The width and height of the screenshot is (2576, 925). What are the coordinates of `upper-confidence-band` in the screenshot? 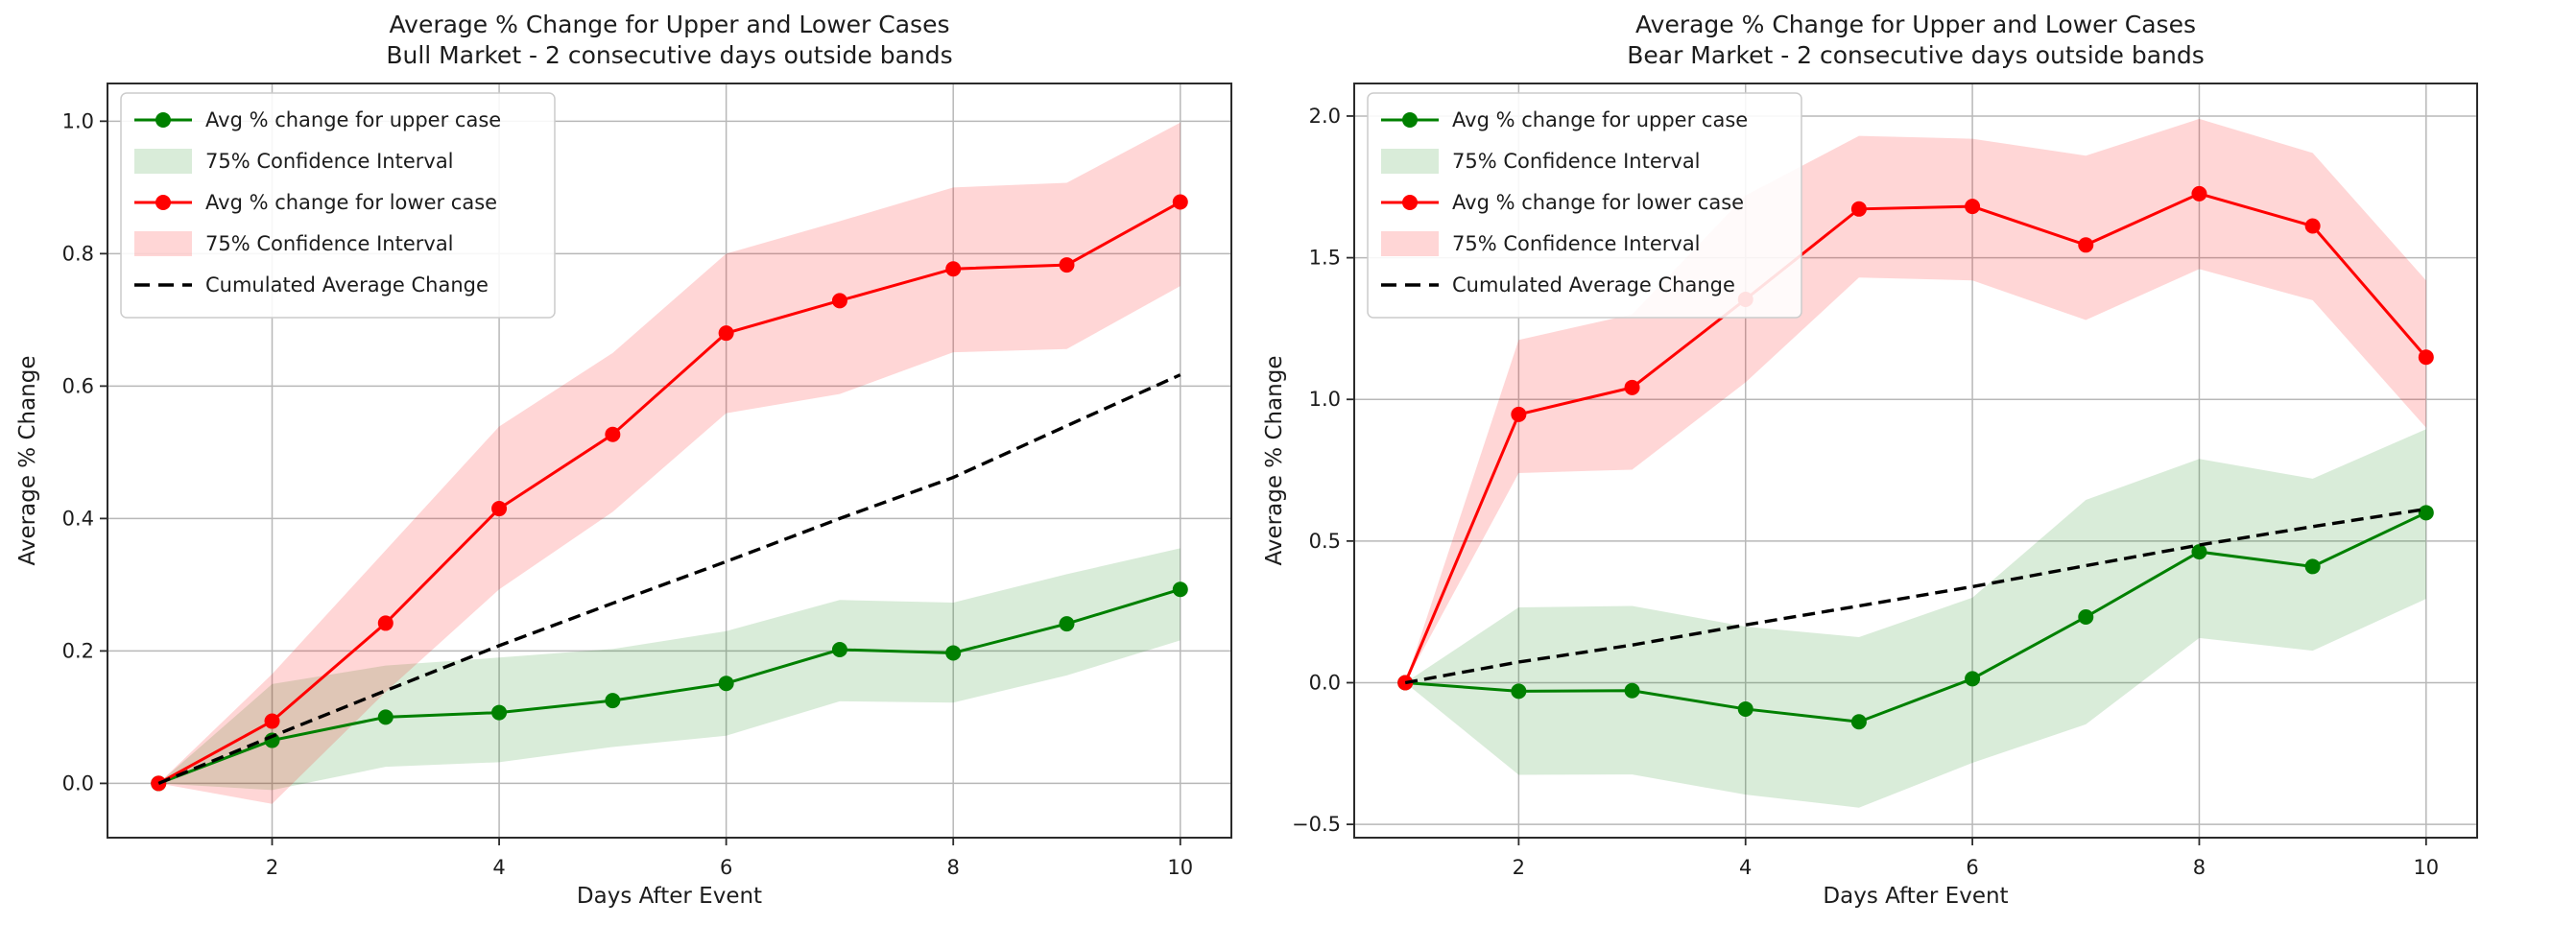 It's located at (669, 669).